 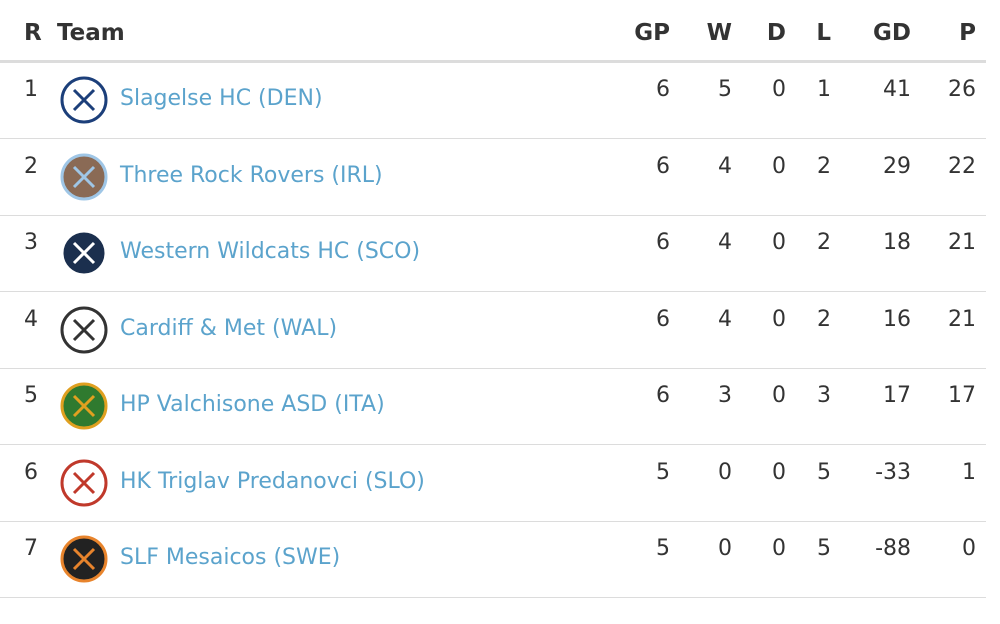 I want to click on stat: 41, so click(x=897, y=89).